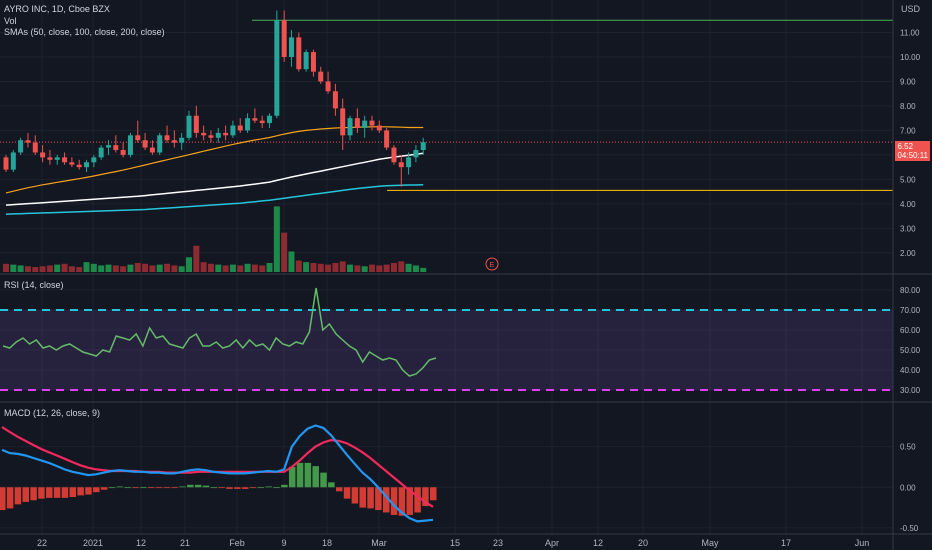 The image size is (932, 550). What do you see at coordinates (446, 350) in the screenshot?
I see `rsi-band-fill` at bounding box center [446, 350].